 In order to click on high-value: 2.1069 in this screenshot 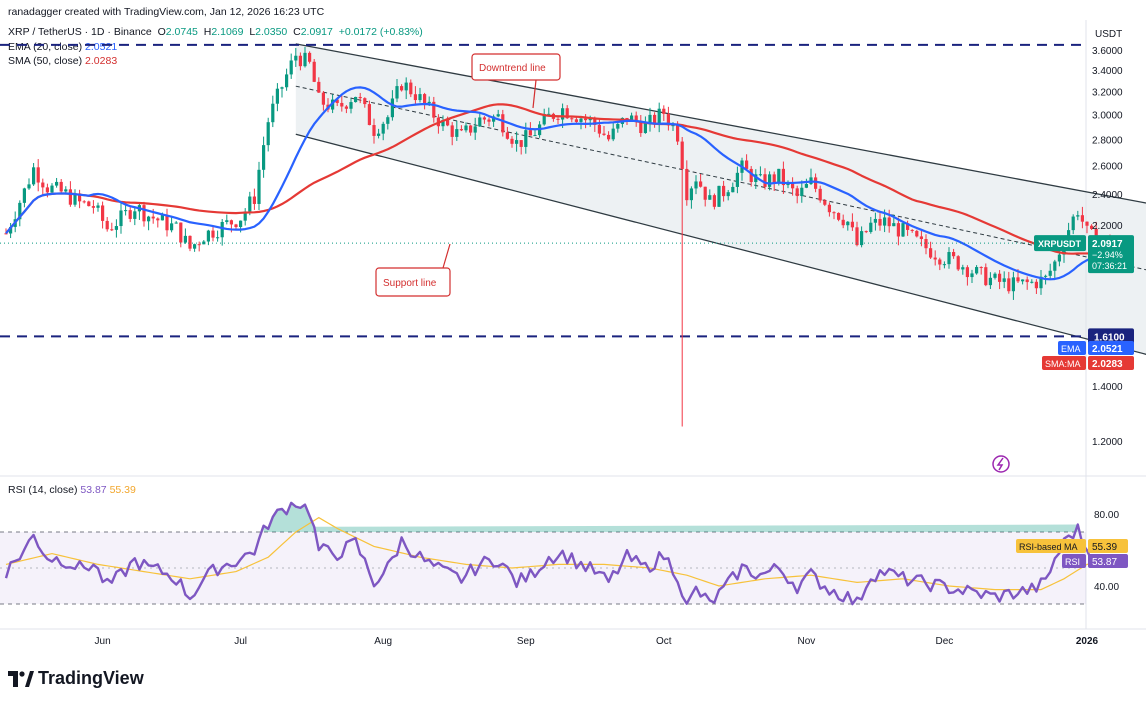, I will do `click(227, 32)`.